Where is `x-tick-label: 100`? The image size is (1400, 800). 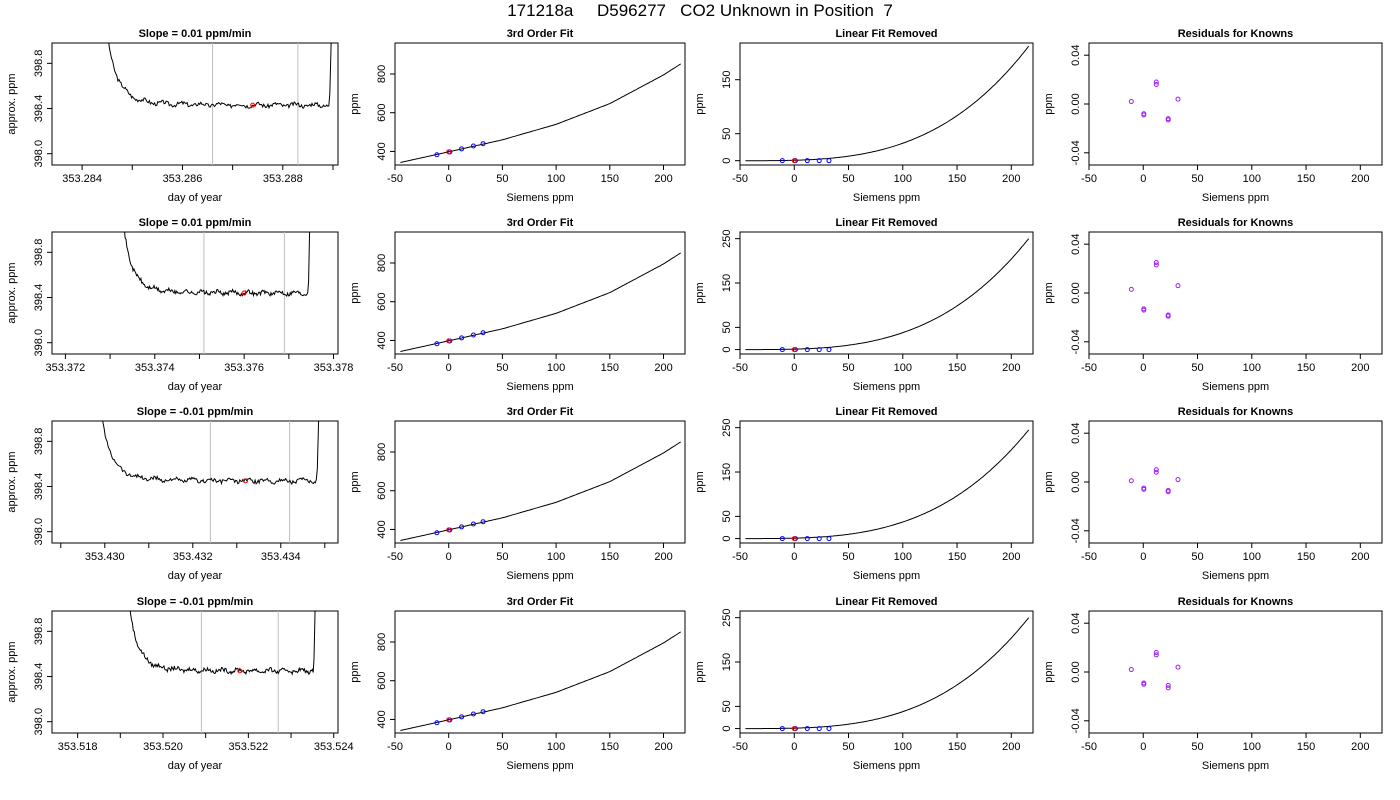 x-tick-label: 100 is located at coordinates (903, 179).